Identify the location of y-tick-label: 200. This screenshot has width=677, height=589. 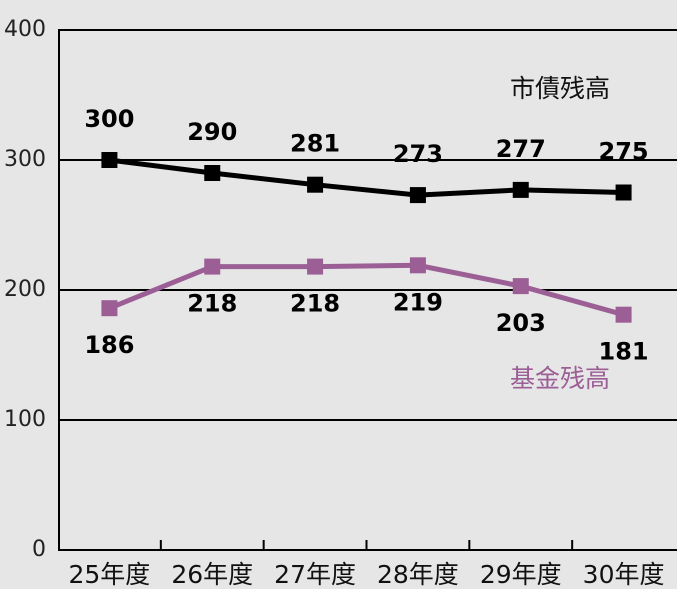
(25, 289).